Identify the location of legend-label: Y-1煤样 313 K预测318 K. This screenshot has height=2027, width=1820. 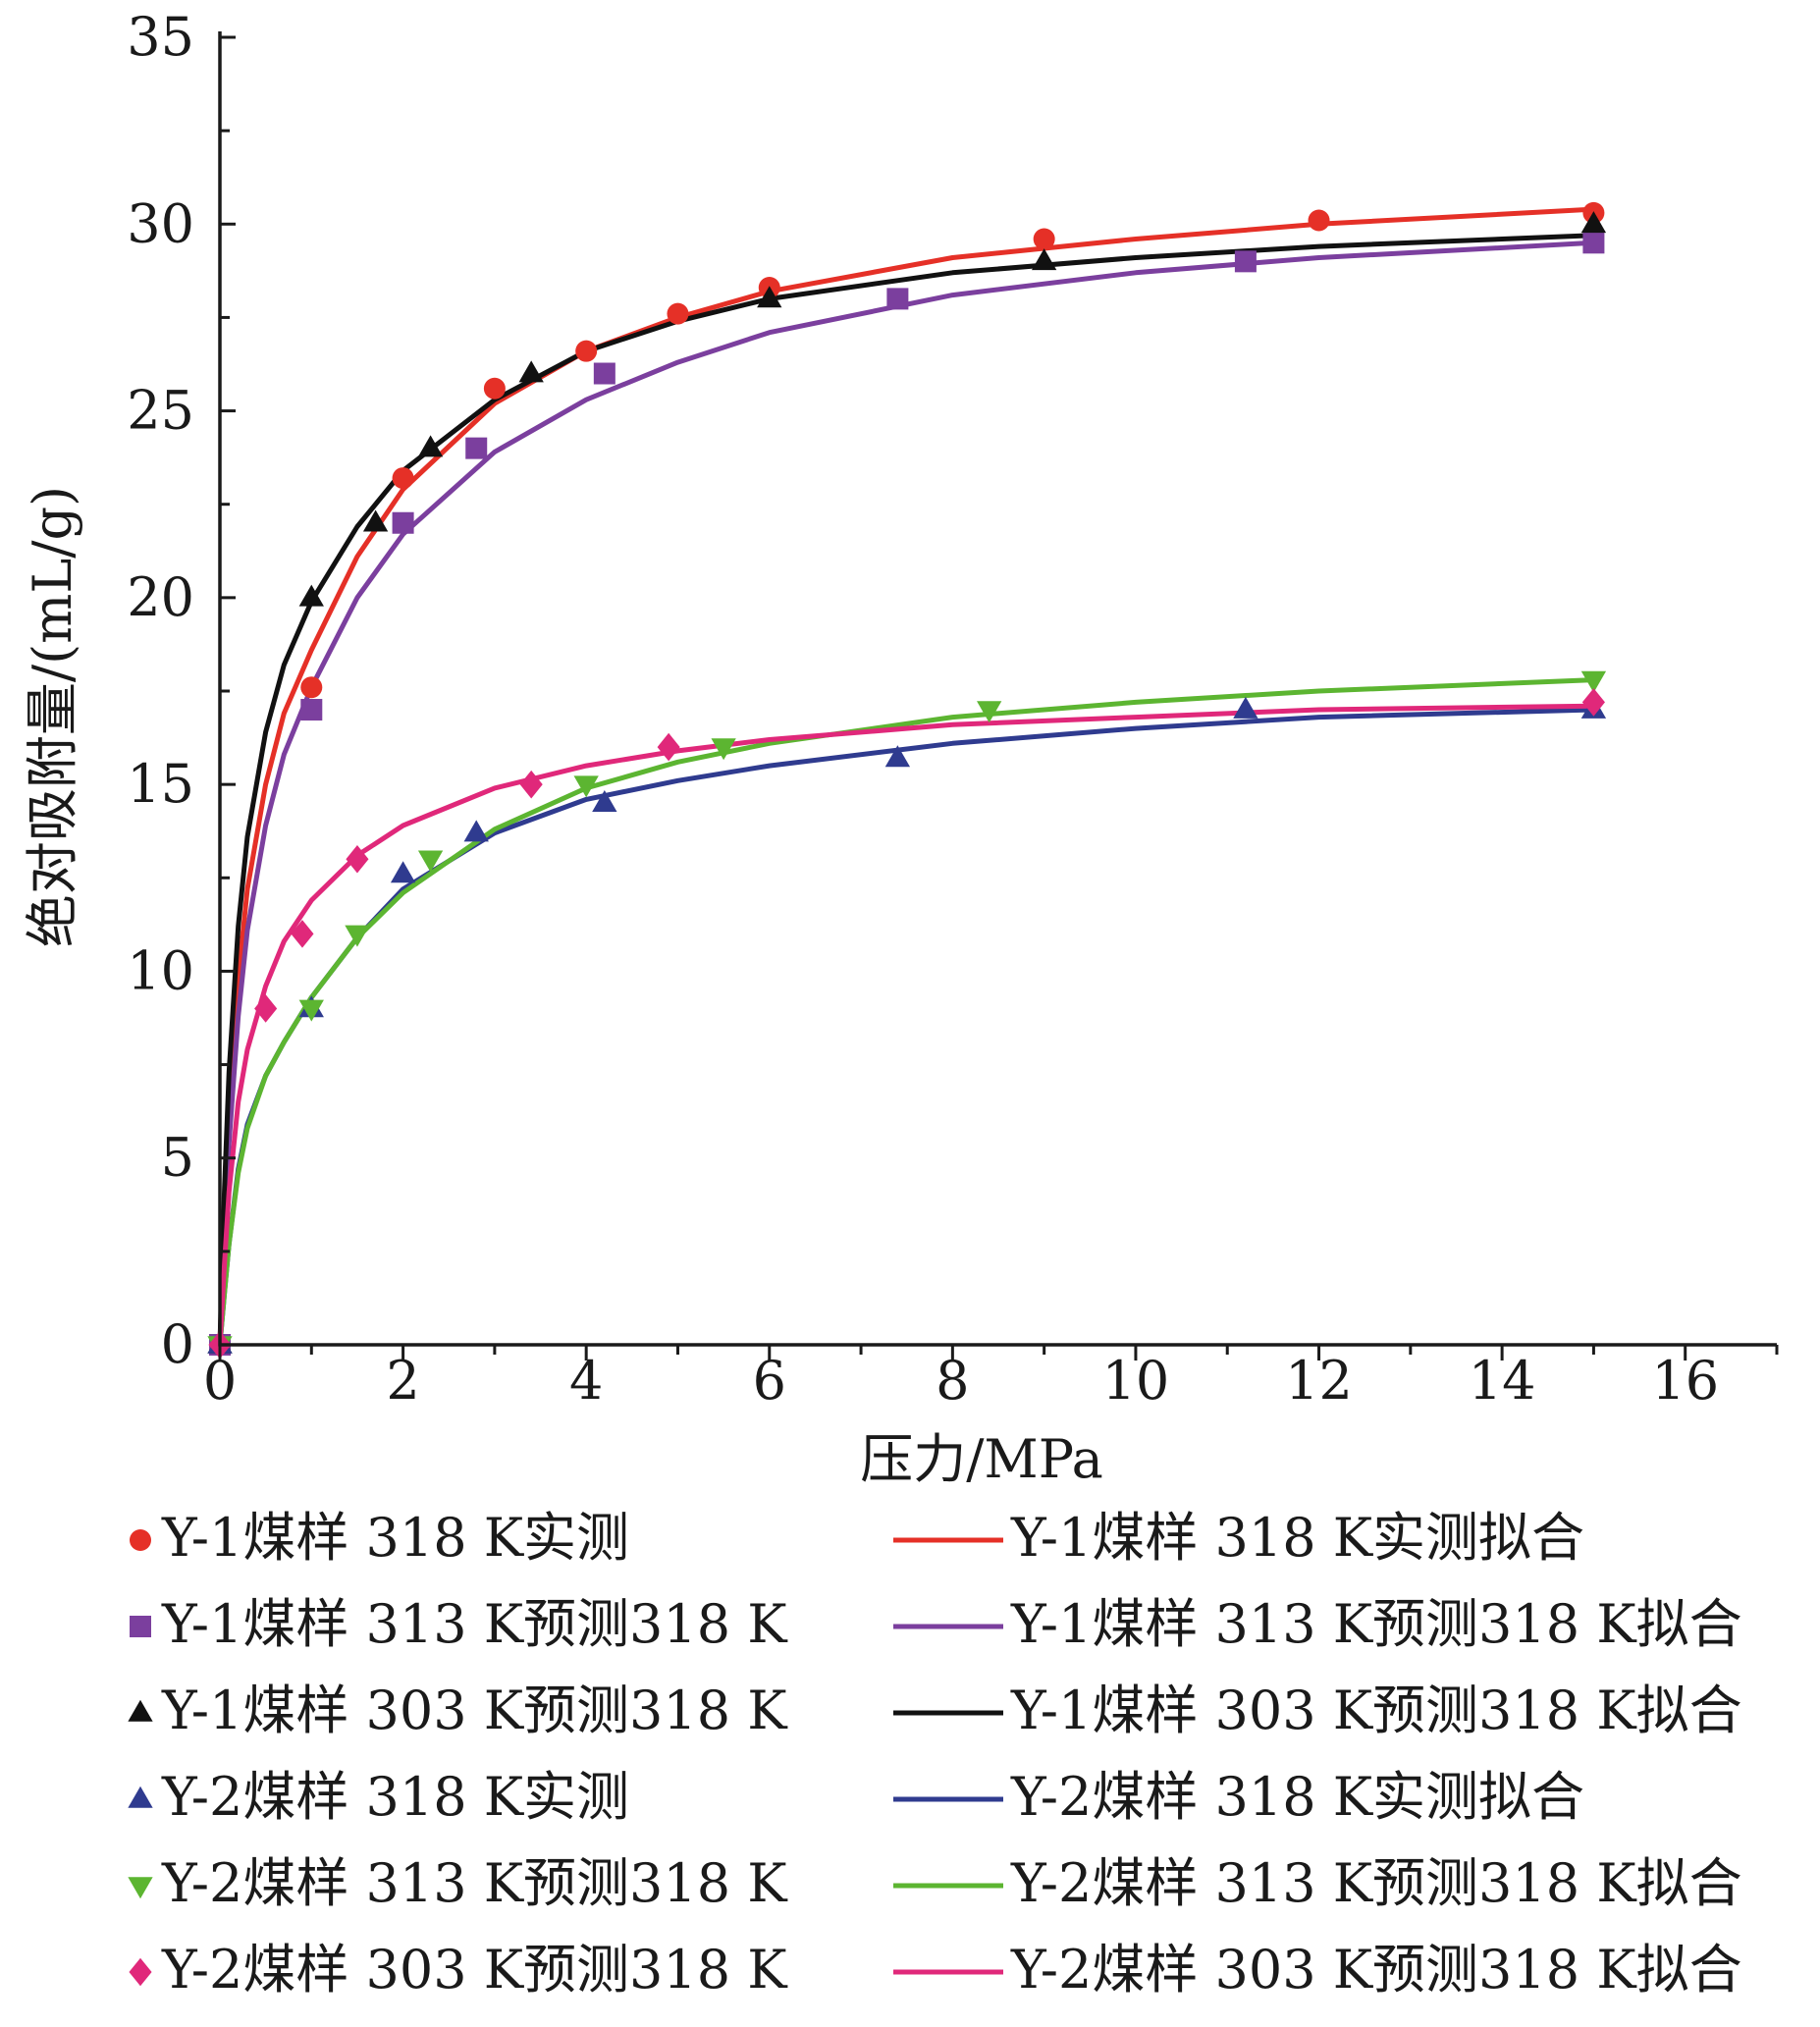
(474, 1624).